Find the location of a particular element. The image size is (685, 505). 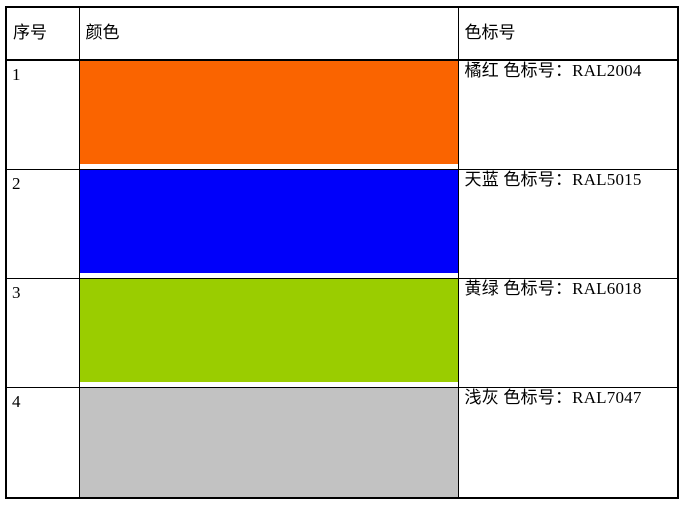

header-label-color: 颜色 is located at coordinates (102, 32).